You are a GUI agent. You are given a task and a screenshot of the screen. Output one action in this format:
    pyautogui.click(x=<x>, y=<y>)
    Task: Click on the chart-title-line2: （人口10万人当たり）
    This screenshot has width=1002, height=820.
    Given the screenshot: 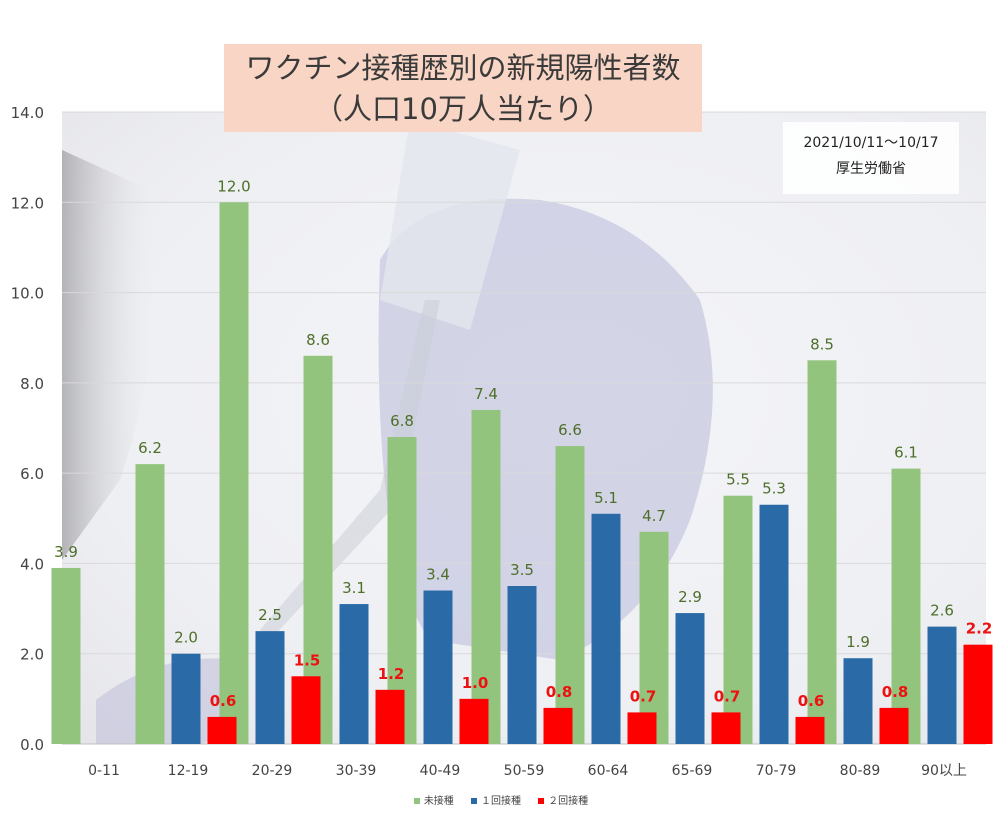 What is the action you would take?
    pyautogui.click(x=463, y=109)
    